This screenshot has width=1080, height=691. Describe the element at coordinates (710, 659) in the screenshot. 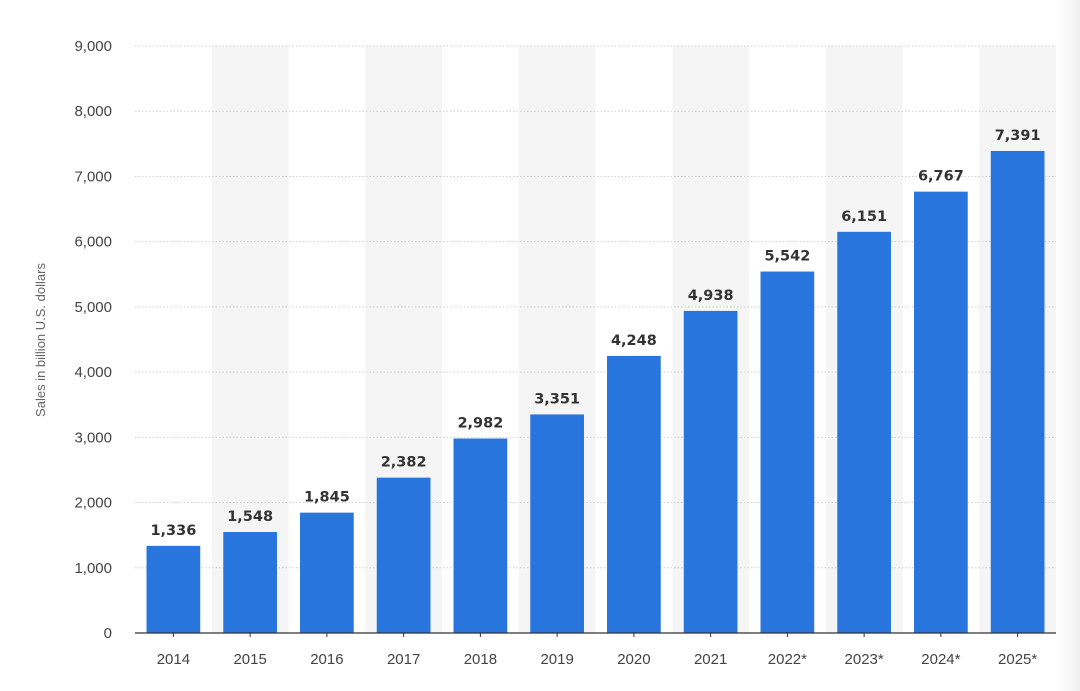

I see `x-tick-label: 2021` at that location.